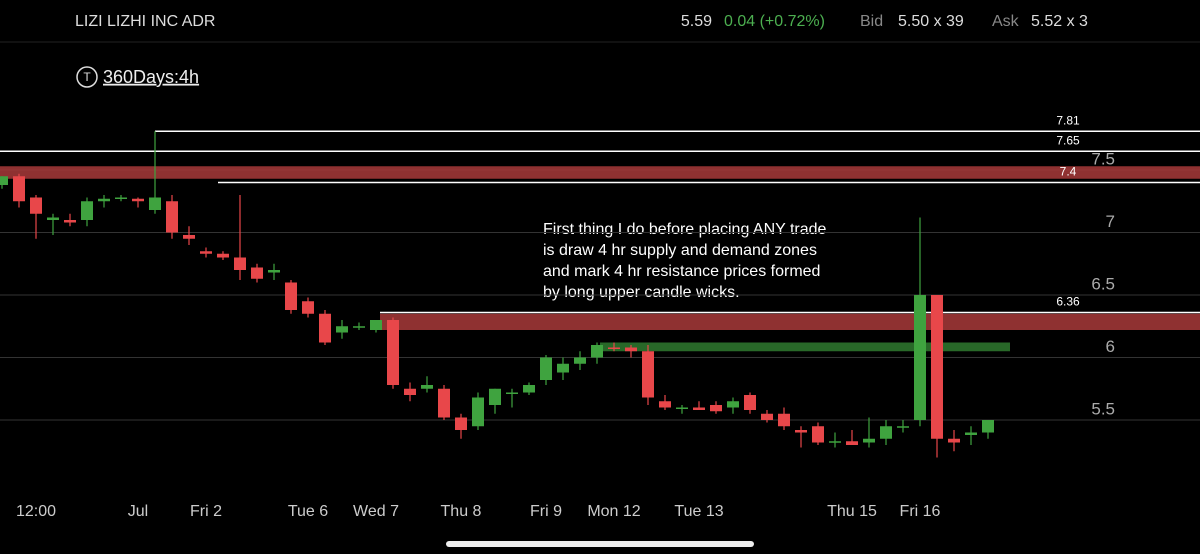 The width and height of the screenshot is (1200, 554). I want to click on y-tick-label: 7.5, so click(1103, 158).